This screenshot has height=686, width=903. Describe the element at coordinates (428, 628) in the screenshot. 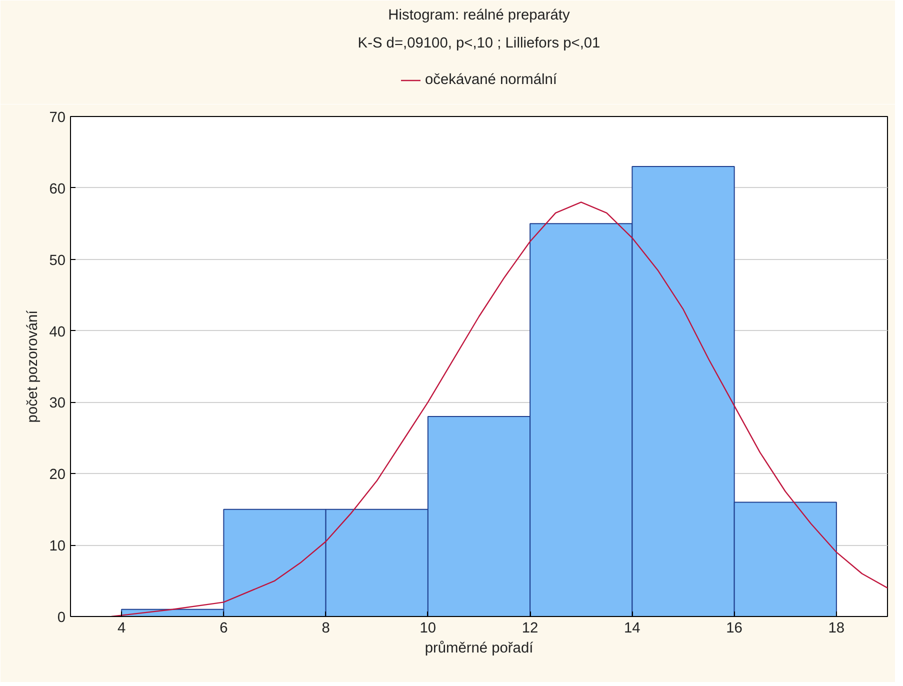

I see `x-tick-label: 10` at that location.